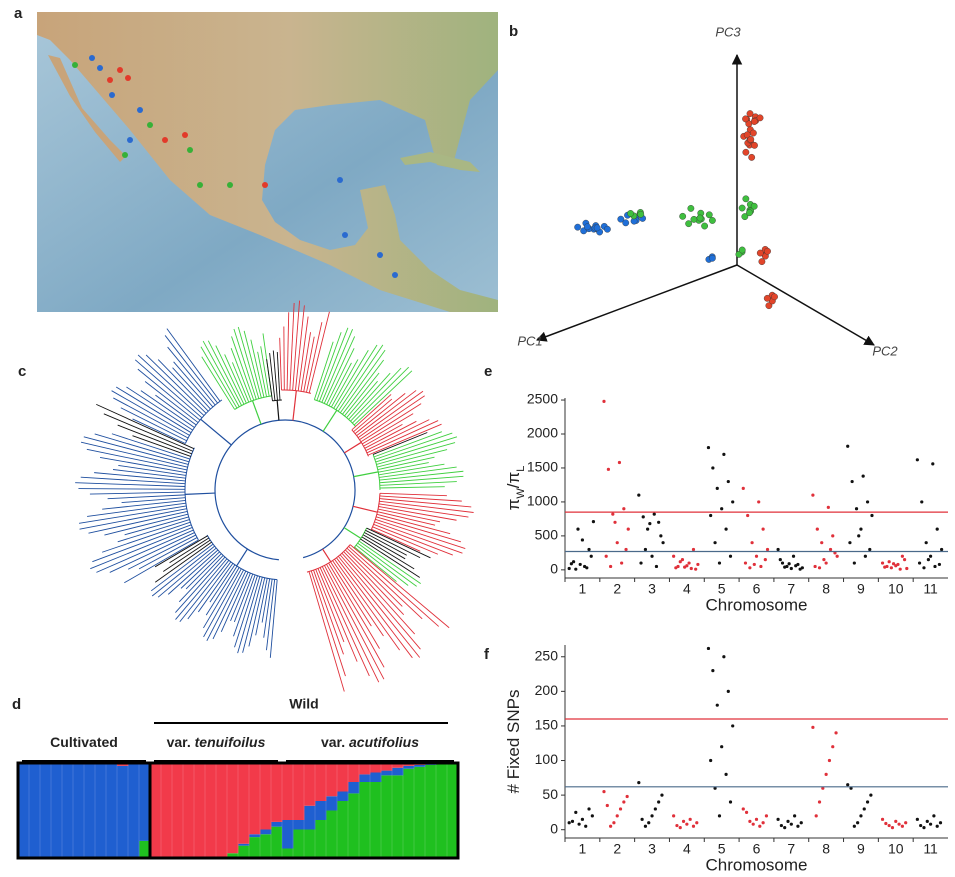 Image resolution: width=955 pixels, height=877 pixels. What do you see at coordinates (487, 654) in the screenshot?
I see `panel-label: f` at bounding box center [487, 654].